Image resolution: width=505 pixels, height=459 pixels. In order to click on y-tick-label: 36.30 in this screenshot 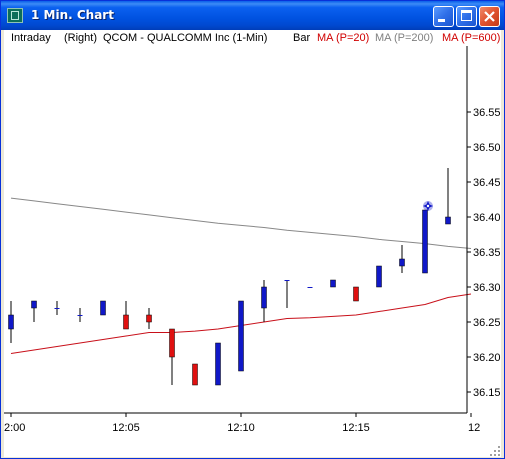, I will do `click(487, 288)`.